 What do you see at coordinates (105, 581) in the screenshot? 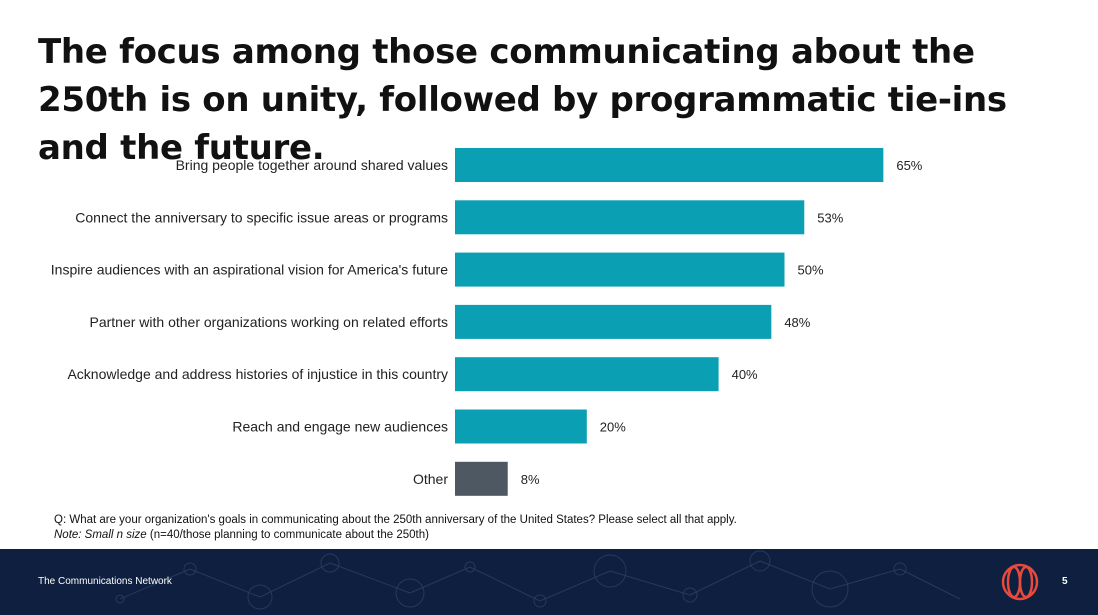
I see `footer-org-name: The Communications Network` at bounding box center [105, 581].